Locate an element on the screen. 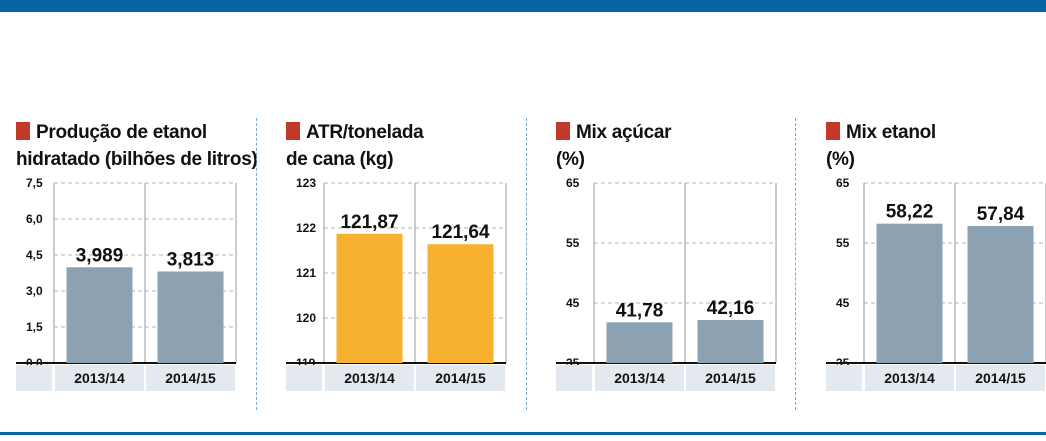 The image size is (1046, 441). chart-title-line-2: de cana (kg) is located at coordinates (340, 159).